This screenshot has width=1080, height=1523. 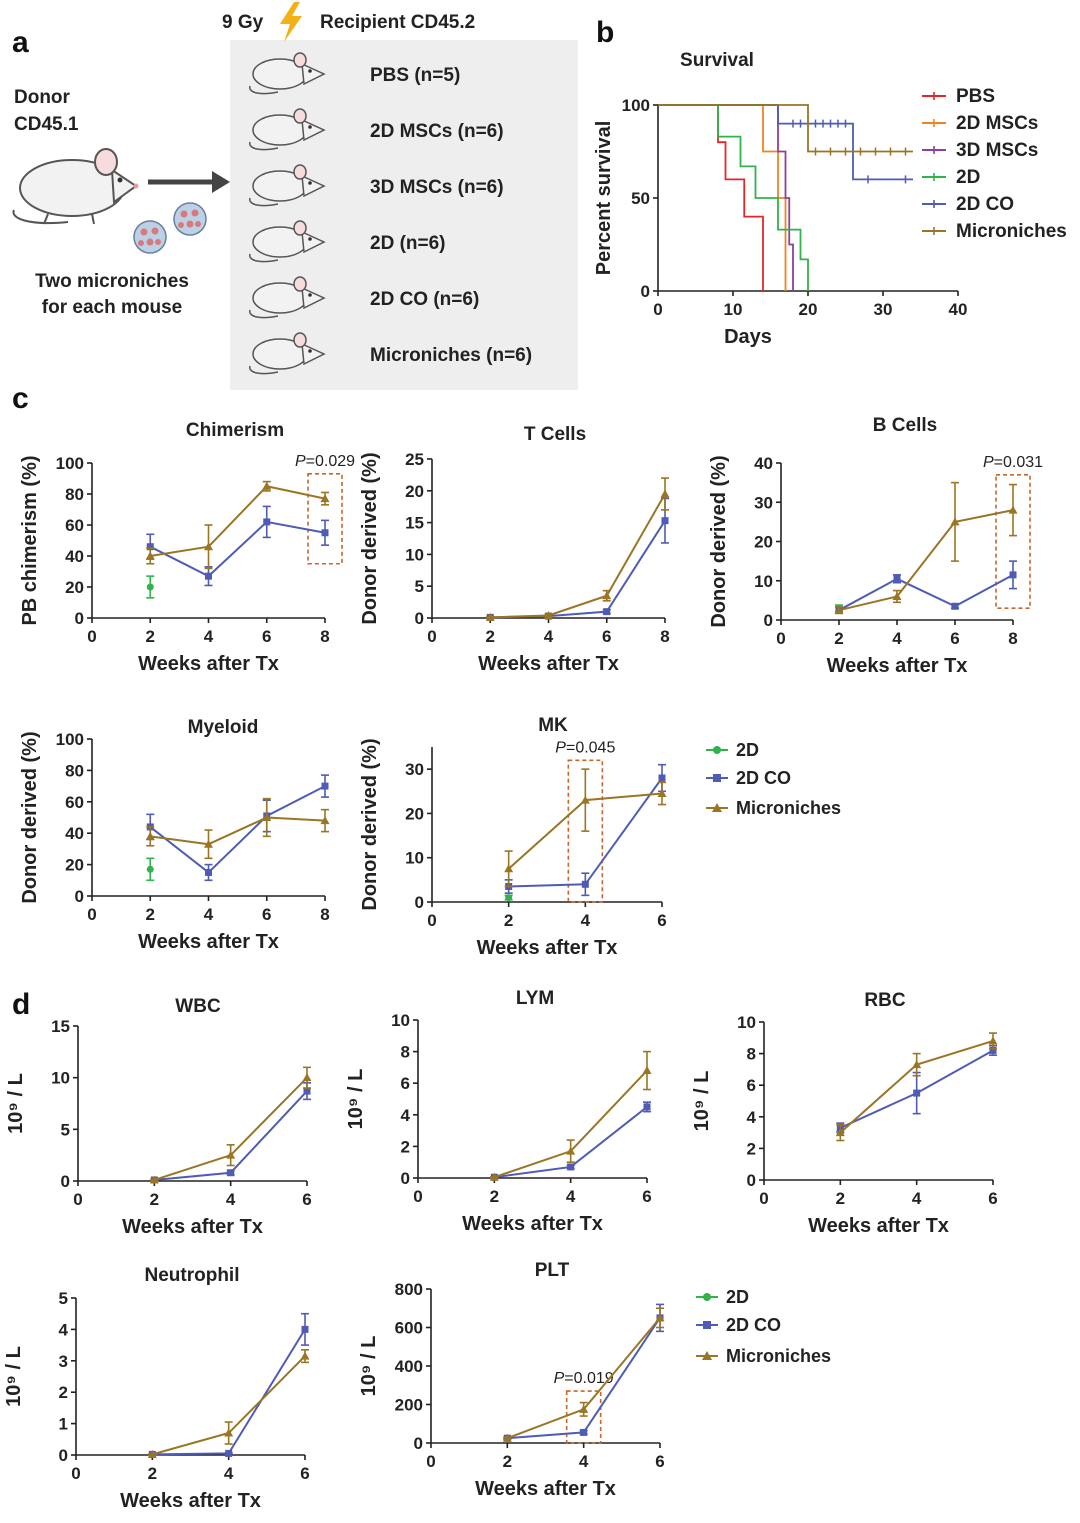 I want to click on chart-d2: LYM 0 2 4 6 0 2 4 6 8 10 Weeks after Tx 10⁹ / L, so click(x=498, y=1111).